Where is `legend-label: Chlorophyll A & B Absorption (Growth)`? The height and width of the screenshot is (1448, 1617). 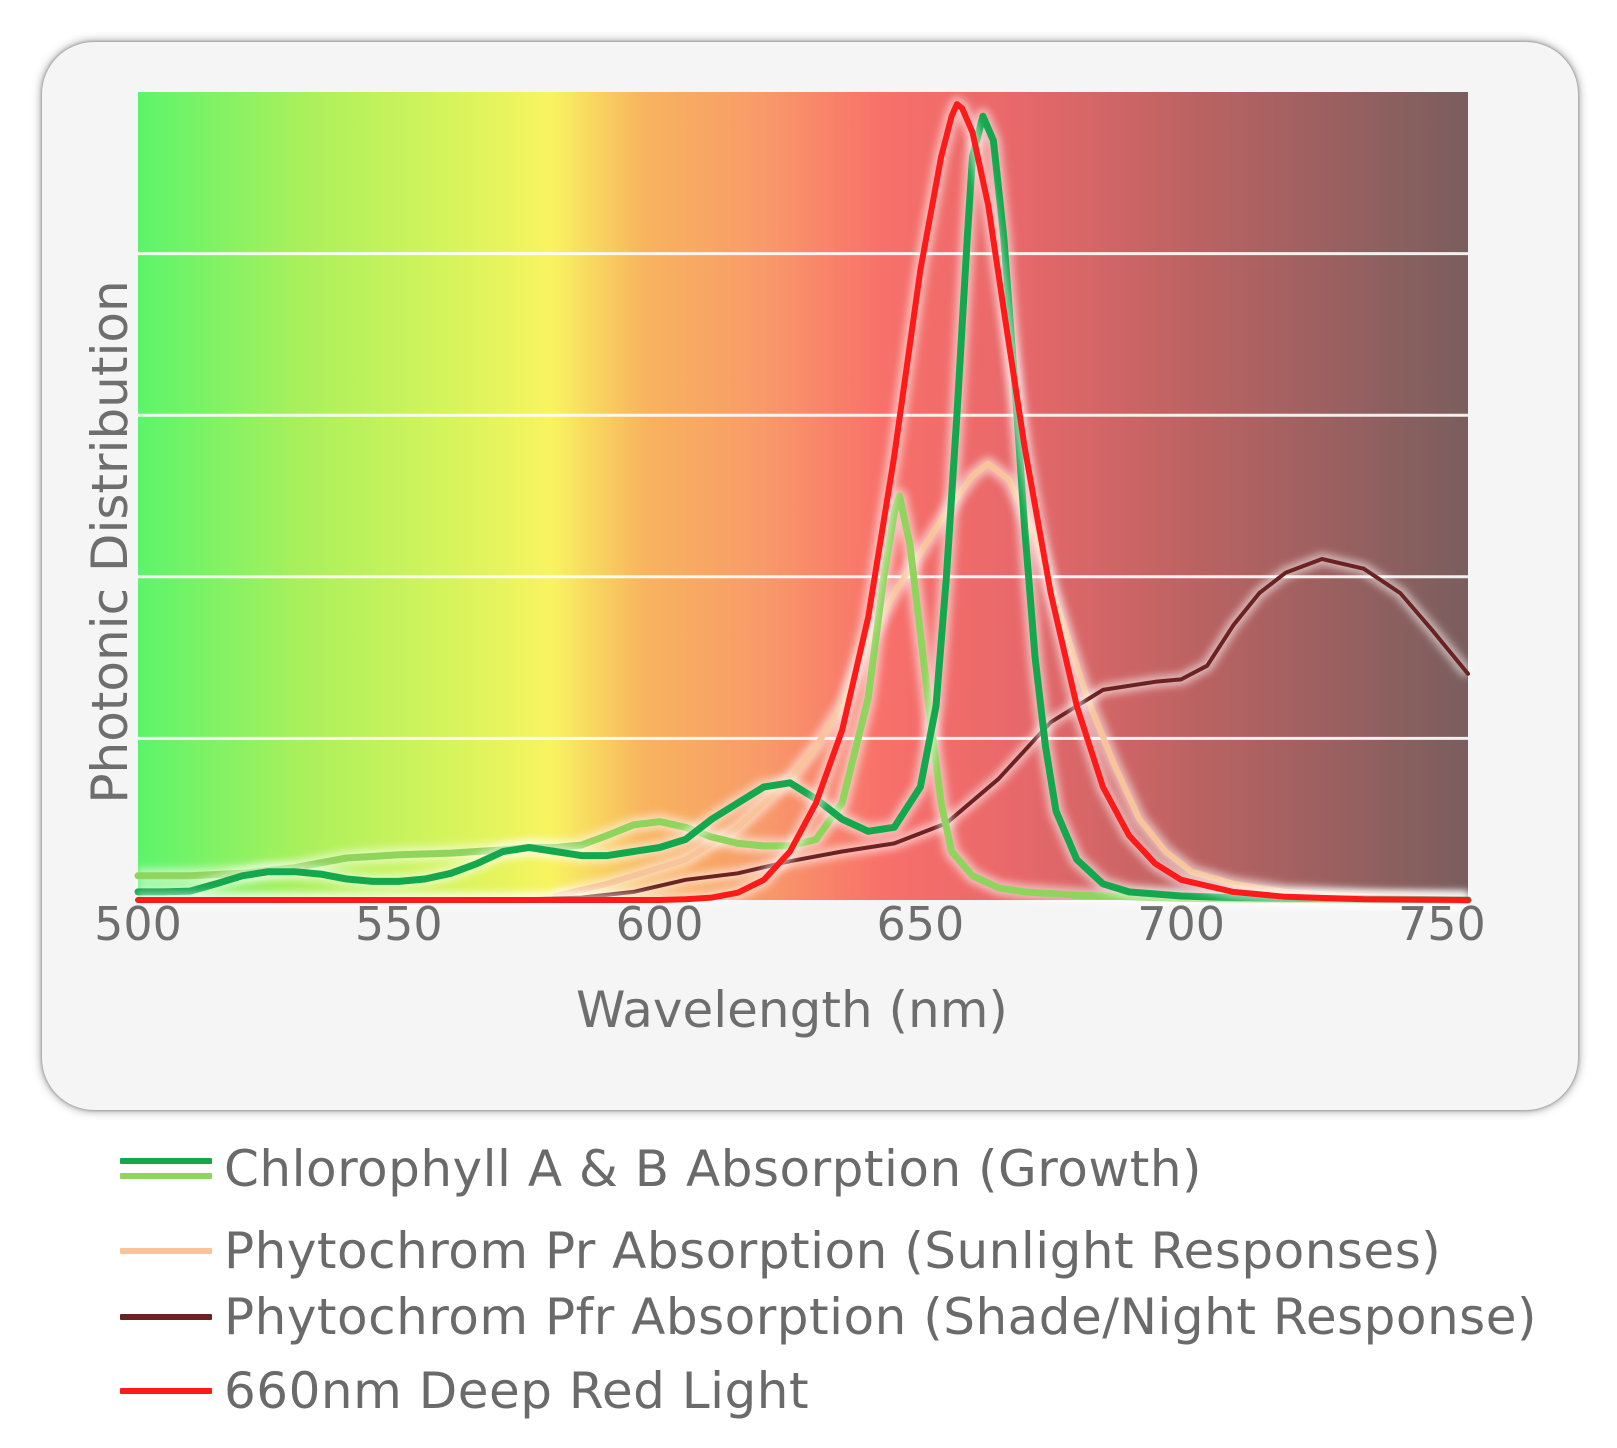 legend-label: Chlorophyll A & B Absorption (Growth) is located at coordinates (713, 1169).